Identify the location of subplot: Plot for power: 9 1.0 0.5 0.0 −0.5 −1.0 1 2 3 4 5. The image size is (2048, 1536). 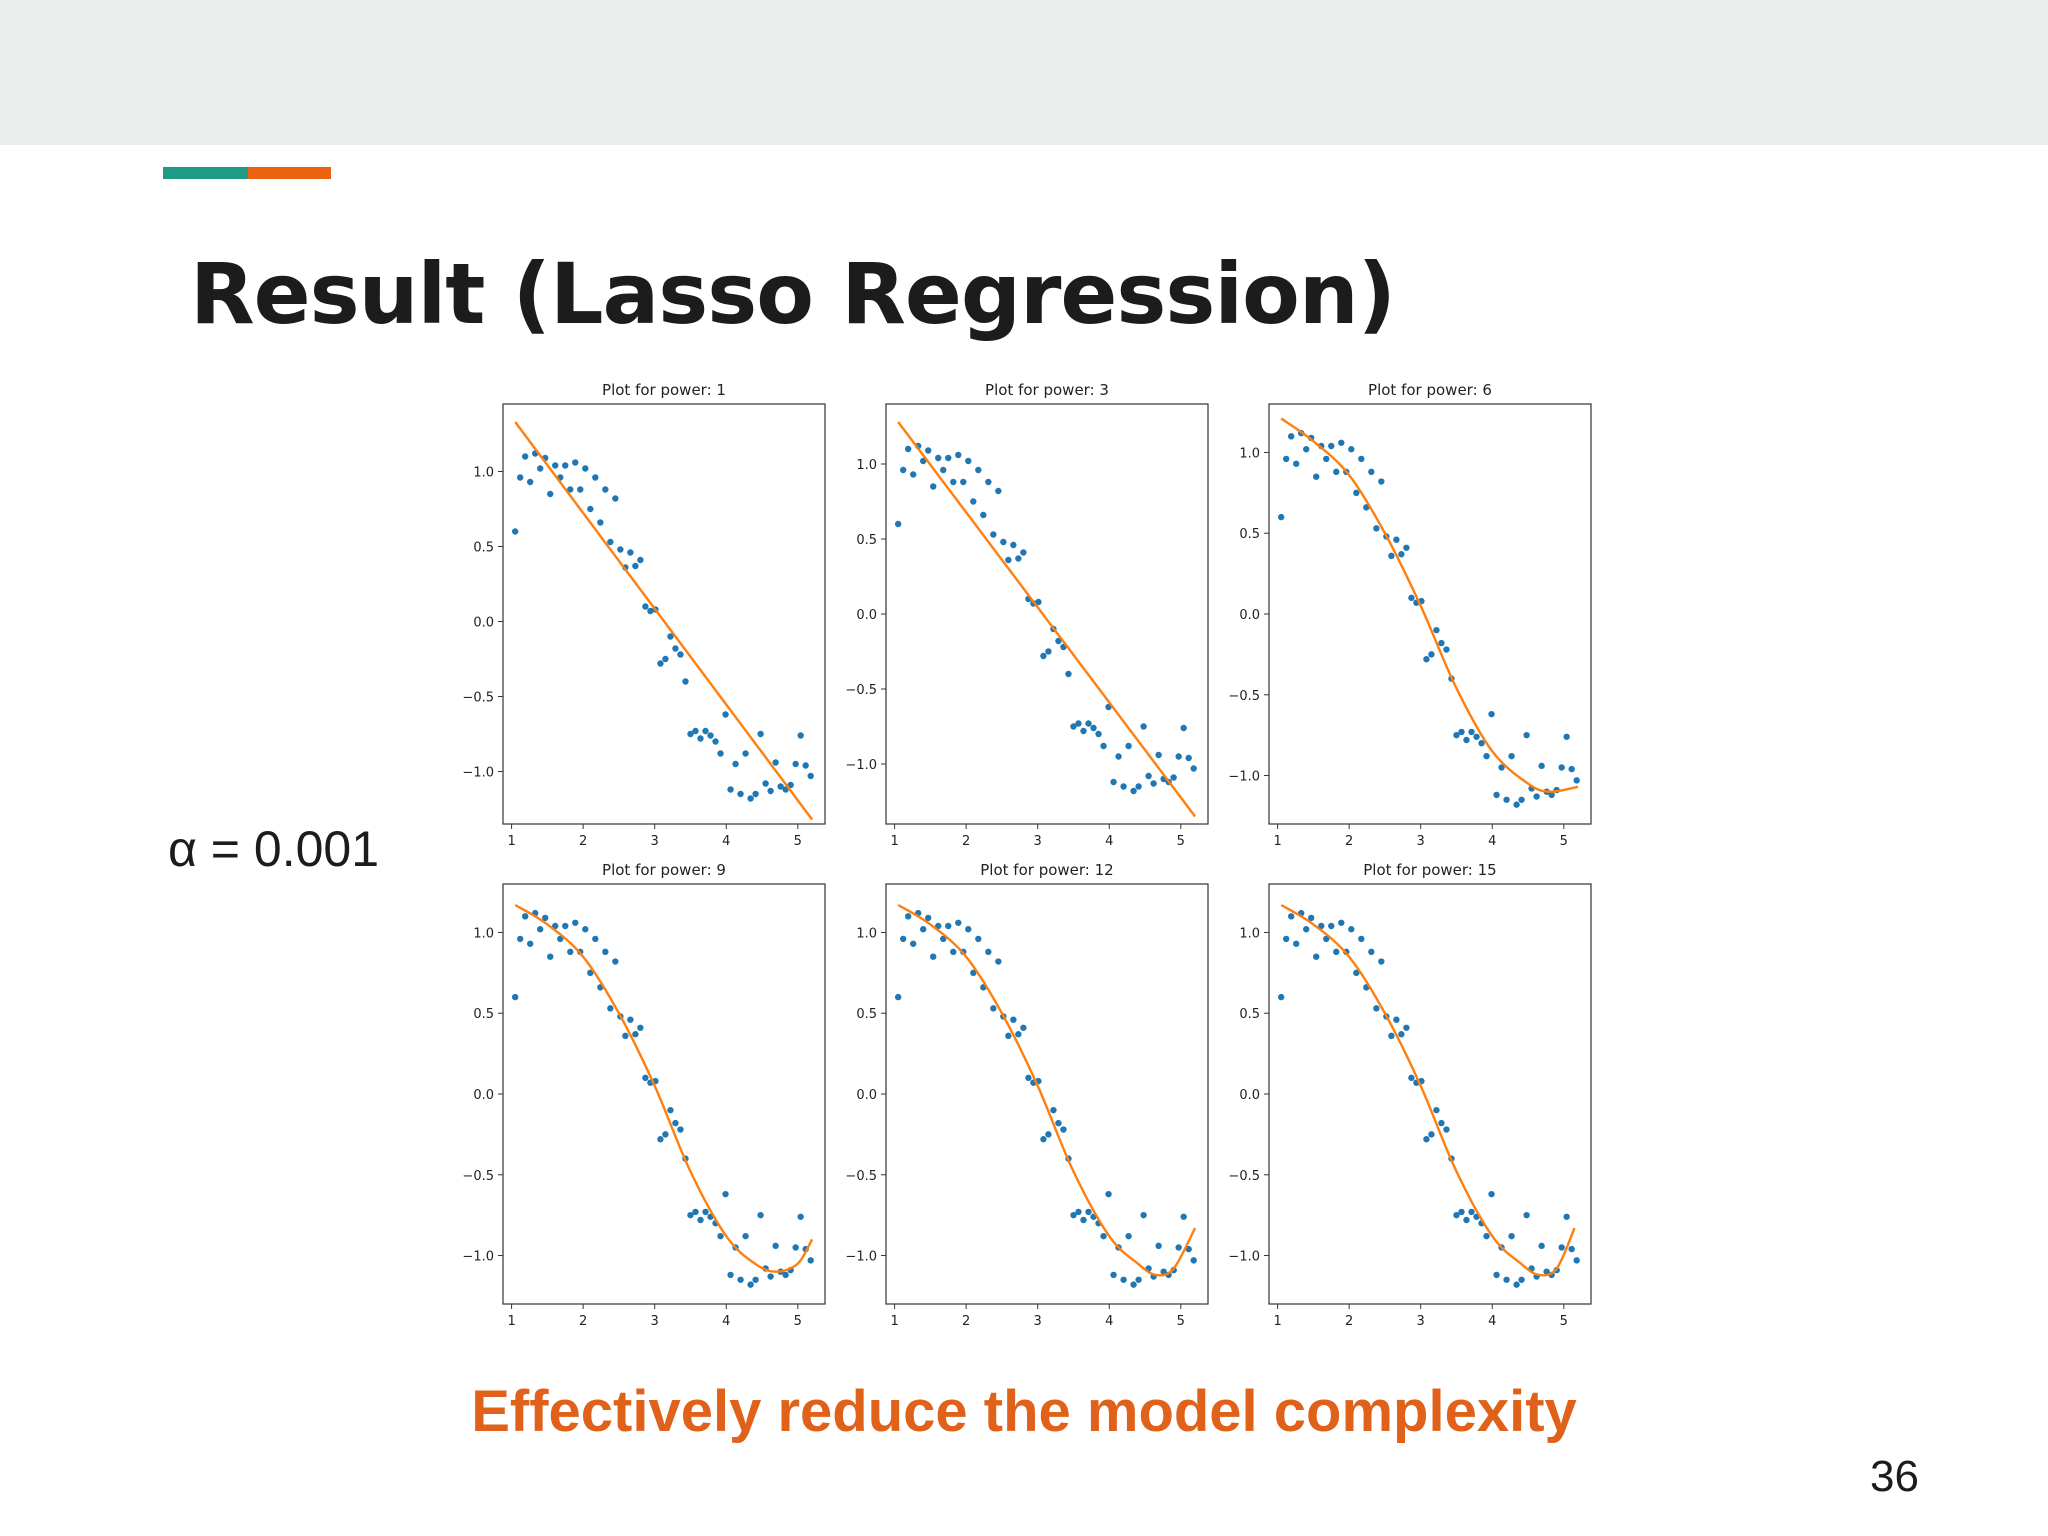
(644, 1095).